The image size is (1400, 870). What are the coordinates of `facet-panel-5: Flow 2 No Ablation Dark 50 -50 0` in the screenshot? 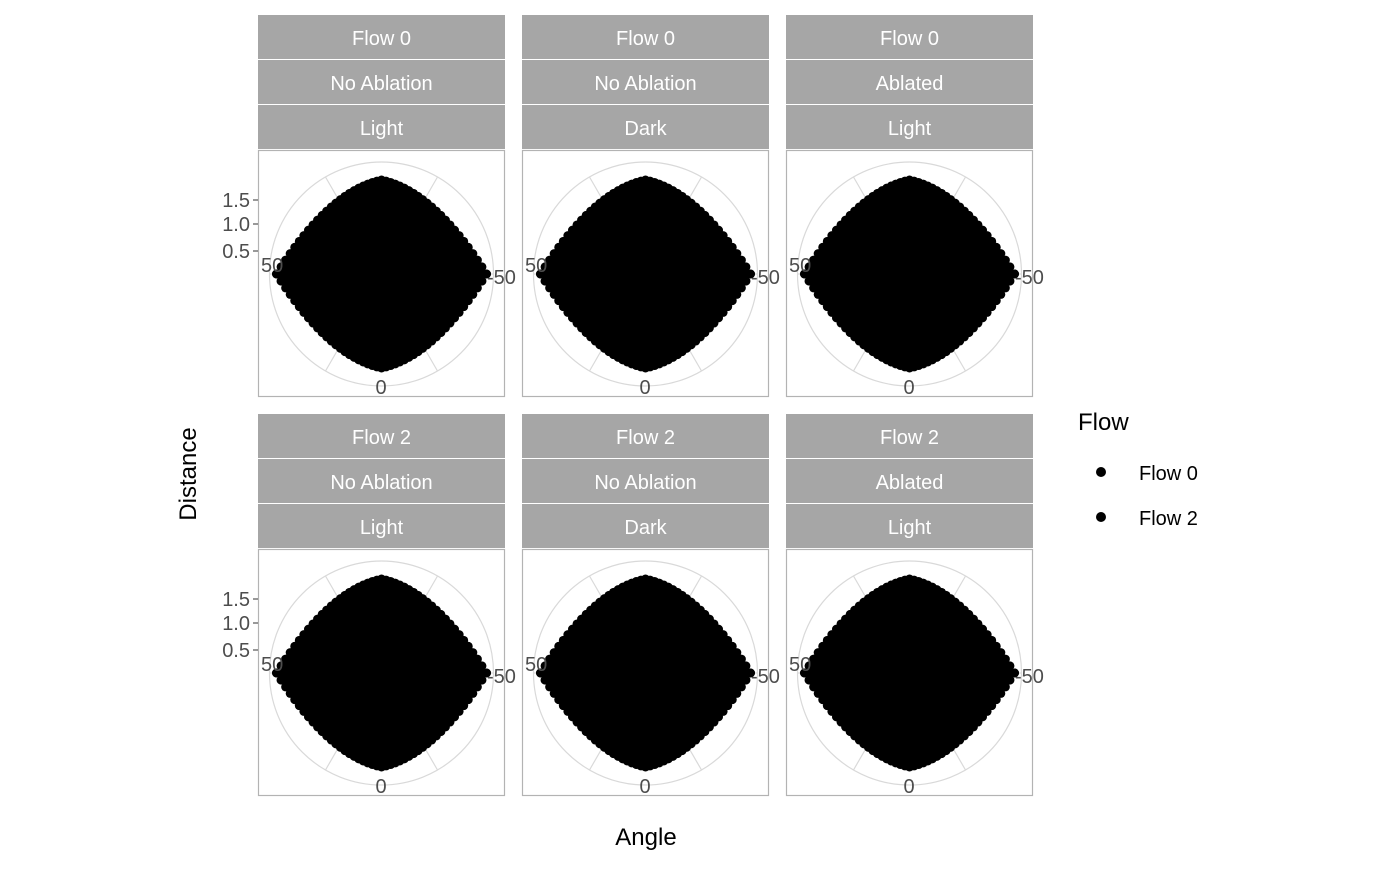 It's located at (650, 606).